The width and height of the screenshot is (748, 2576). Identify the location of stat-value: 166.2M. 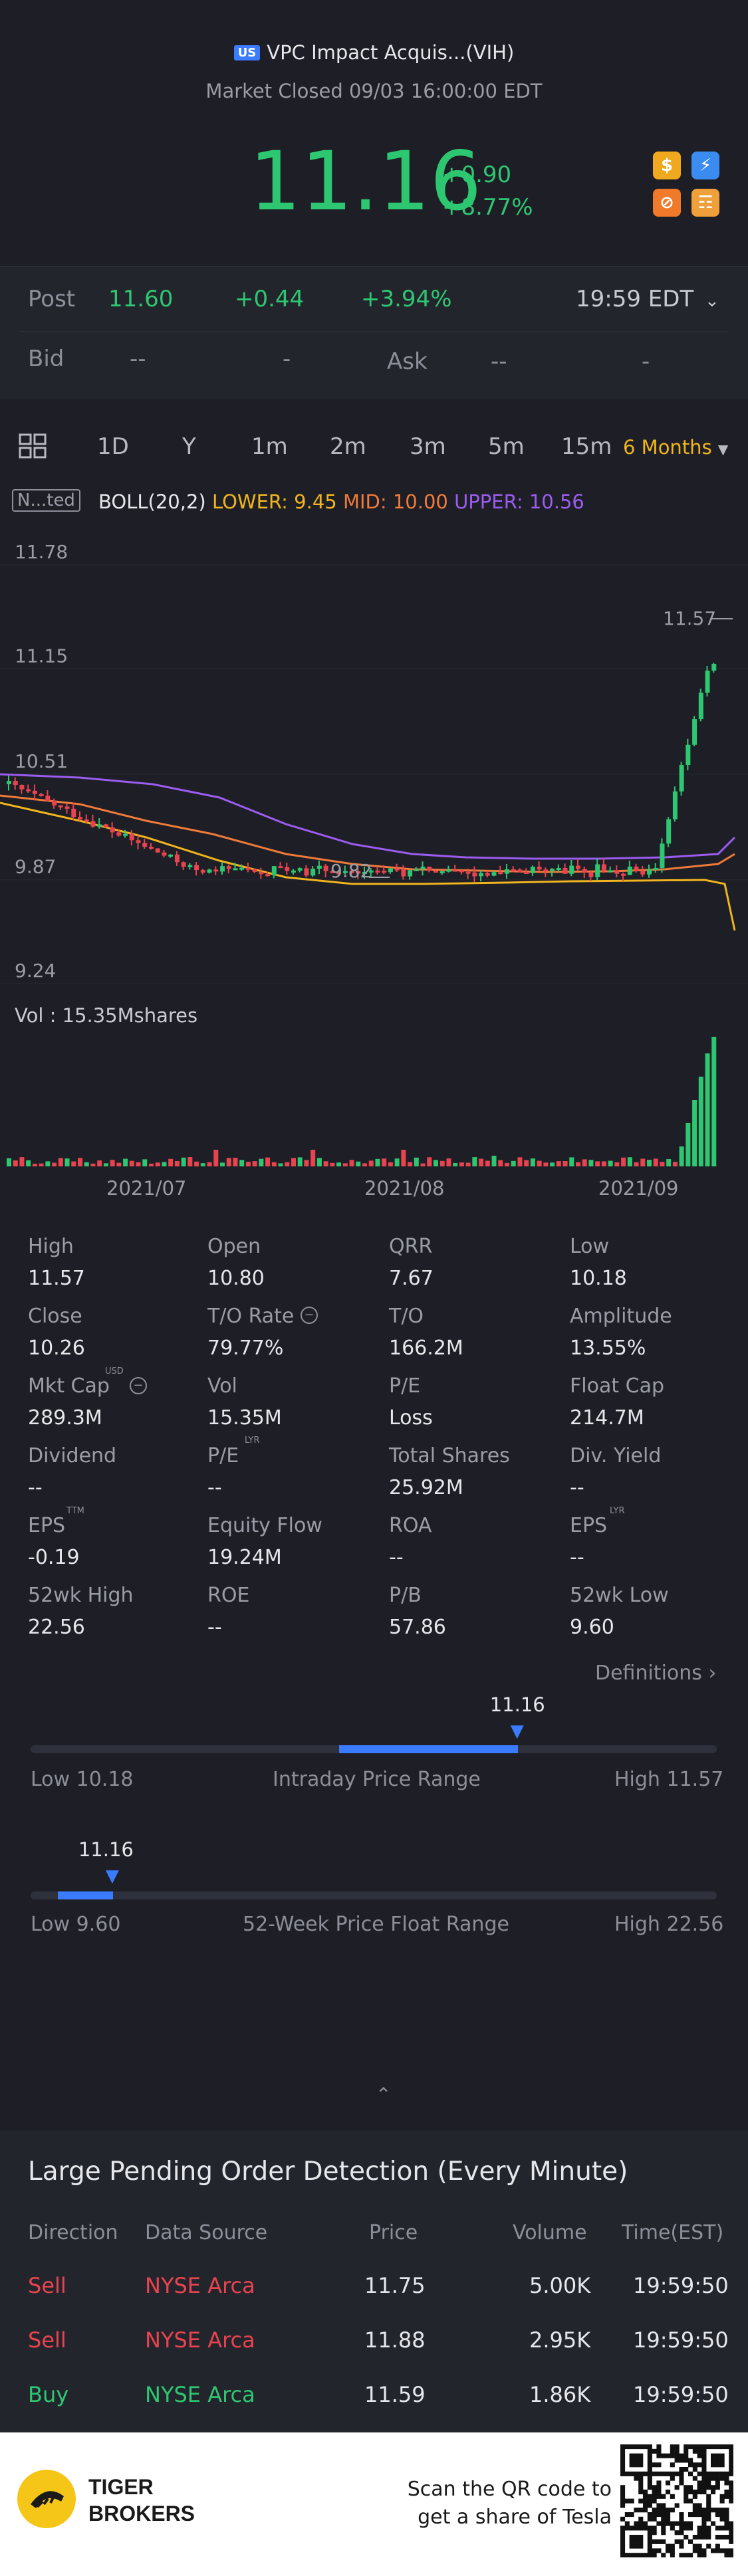
(426, 1348).